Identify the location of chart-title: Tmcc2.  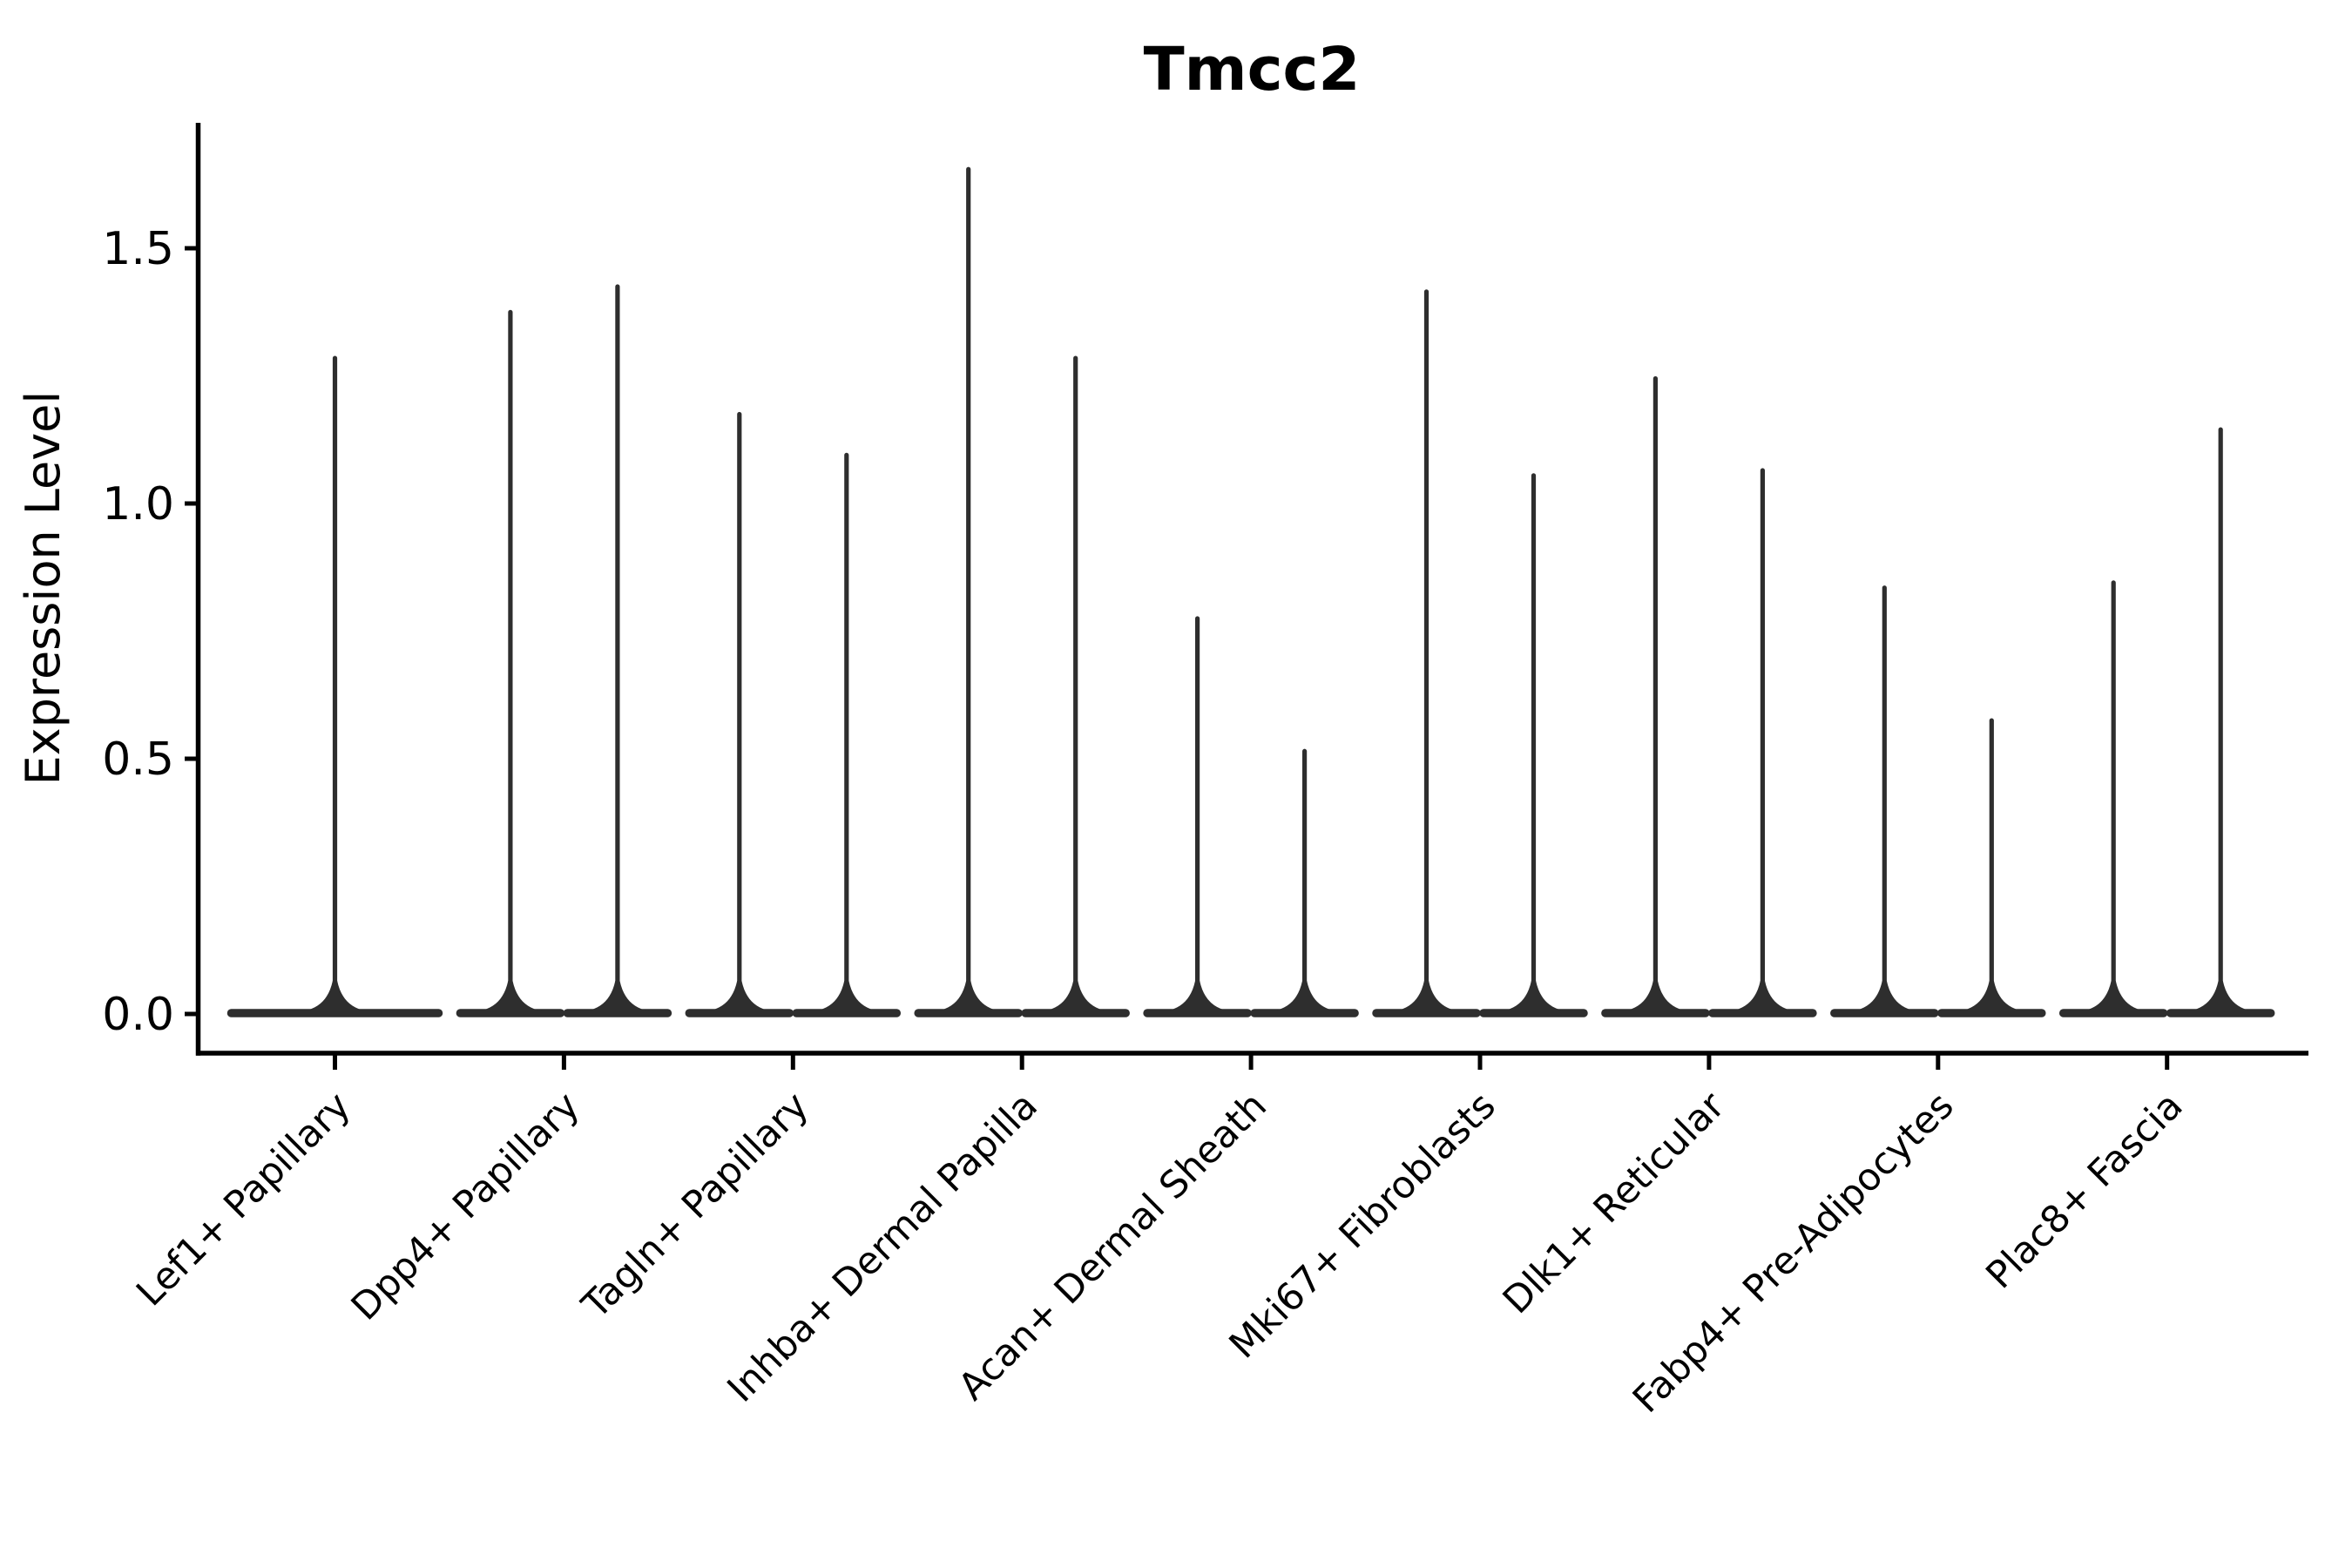
(1252, 70).